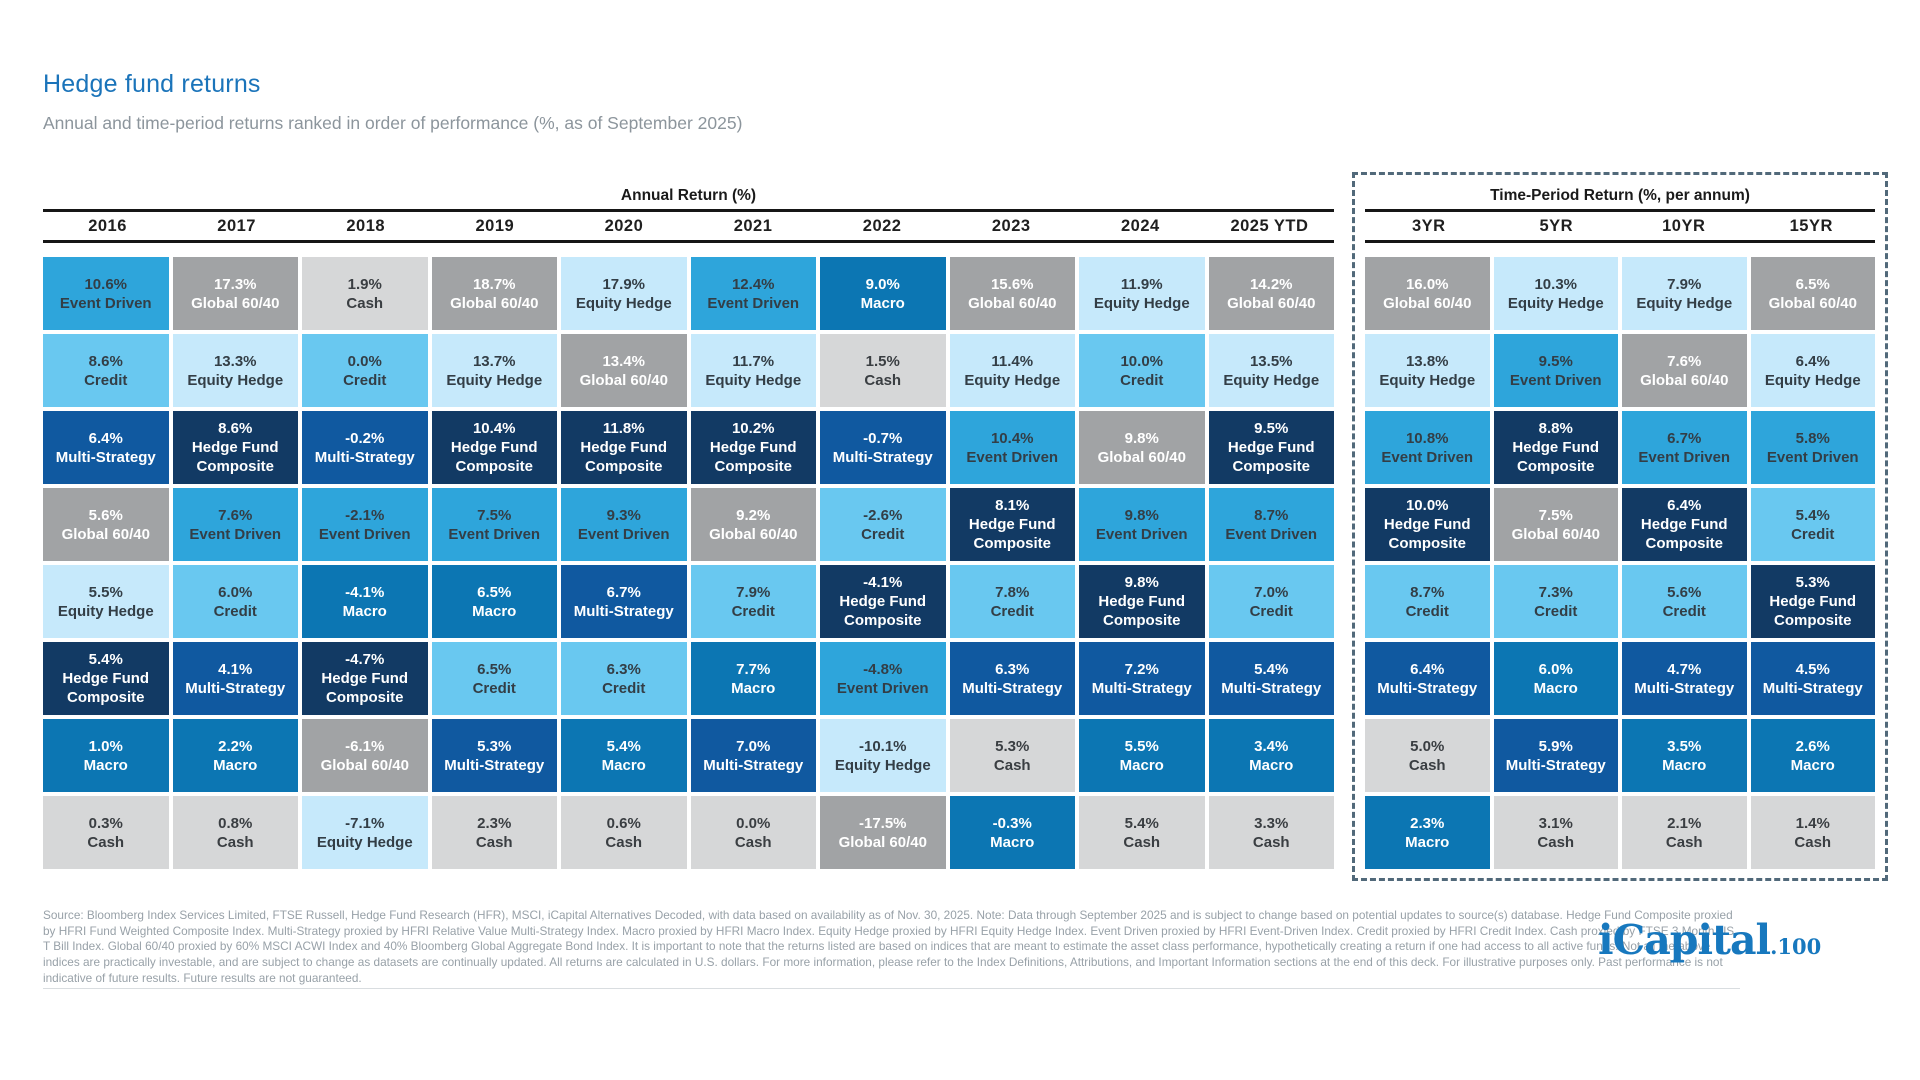 The image size is (1920, 1080). Describe the element at coordinates (753, 515) in the screenshot. I see `return-value: 9.2%` at that location.